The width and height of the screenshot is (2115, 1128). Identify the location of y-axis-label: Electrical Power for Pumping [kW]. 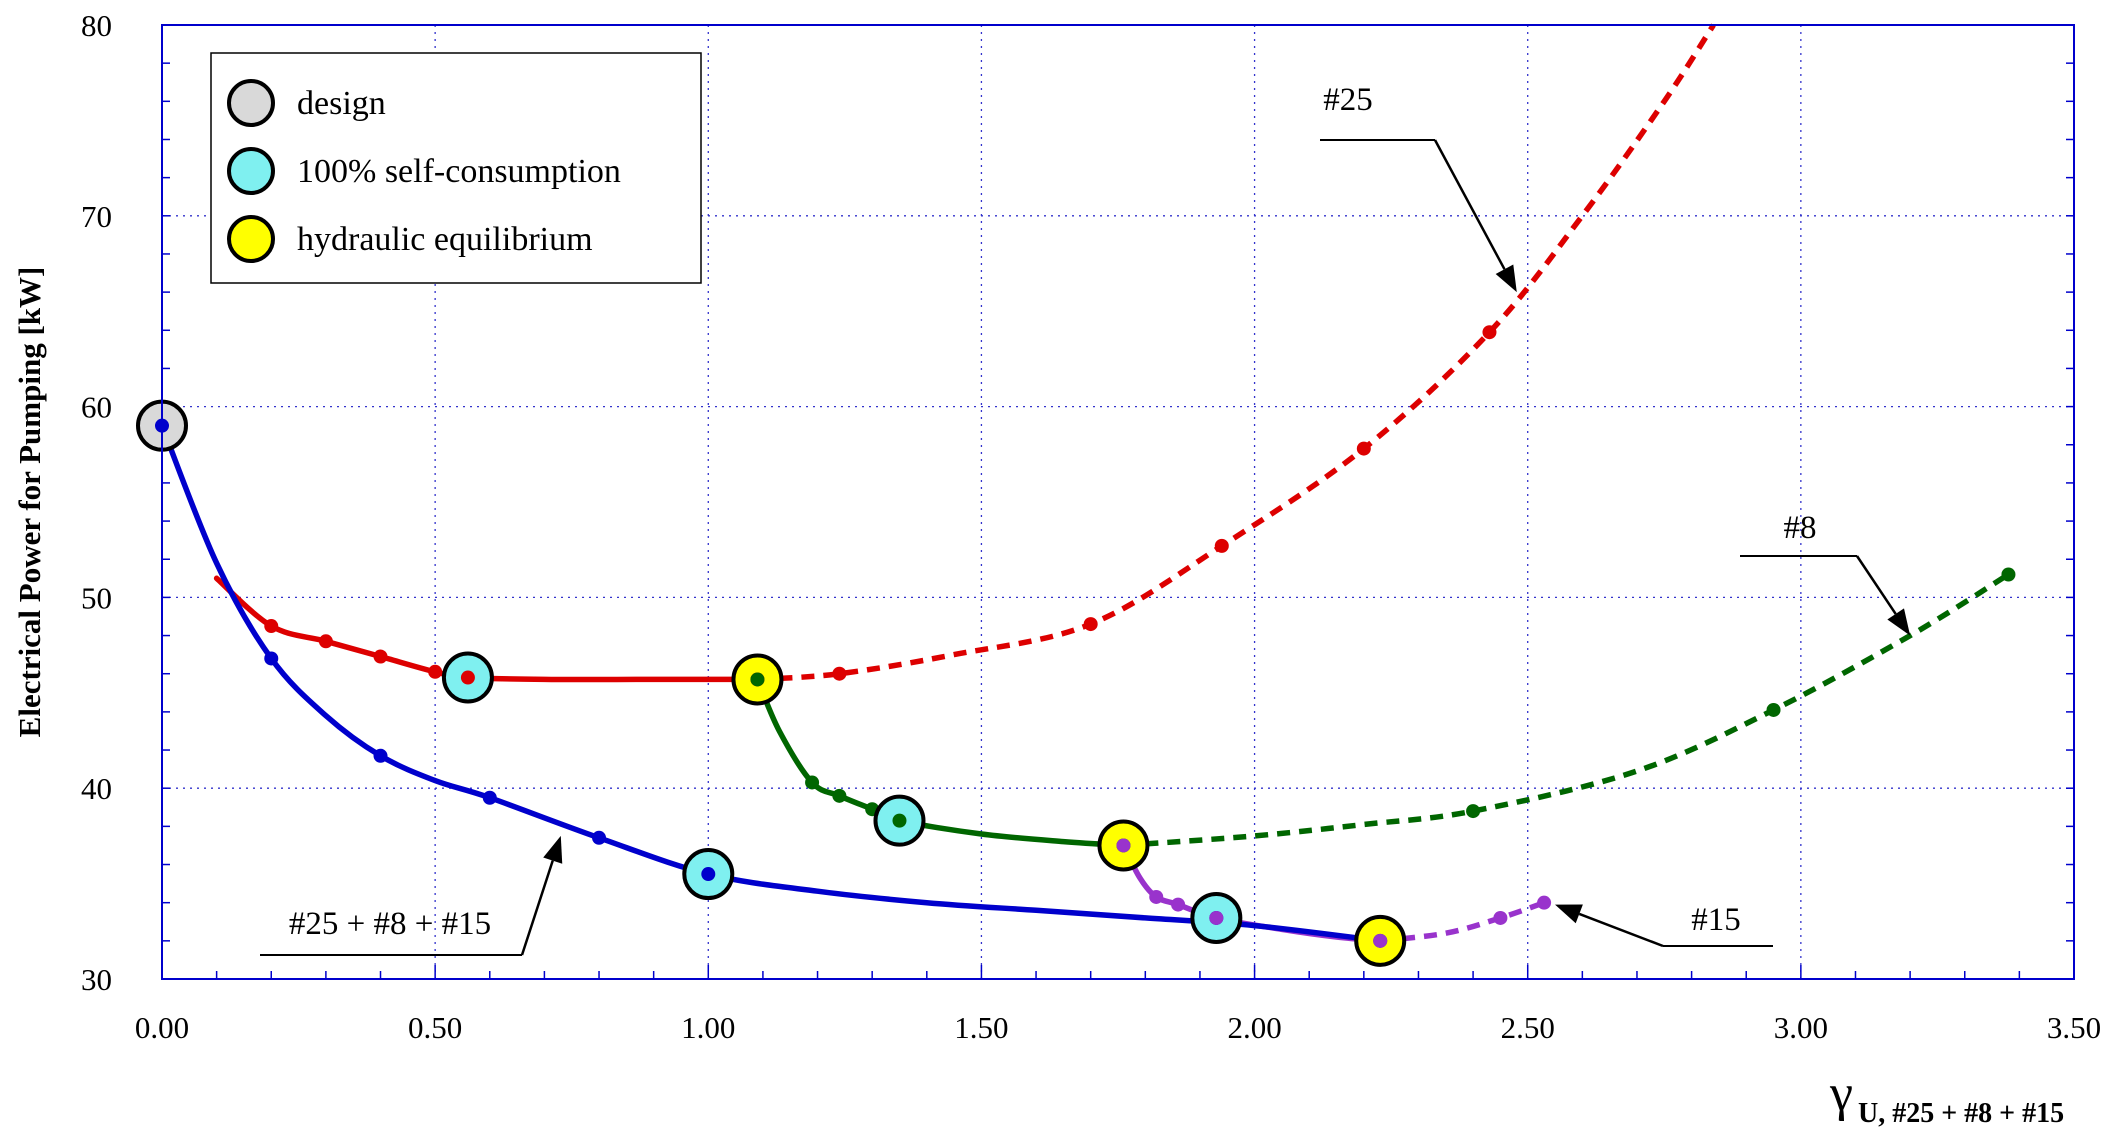
(29, 502).